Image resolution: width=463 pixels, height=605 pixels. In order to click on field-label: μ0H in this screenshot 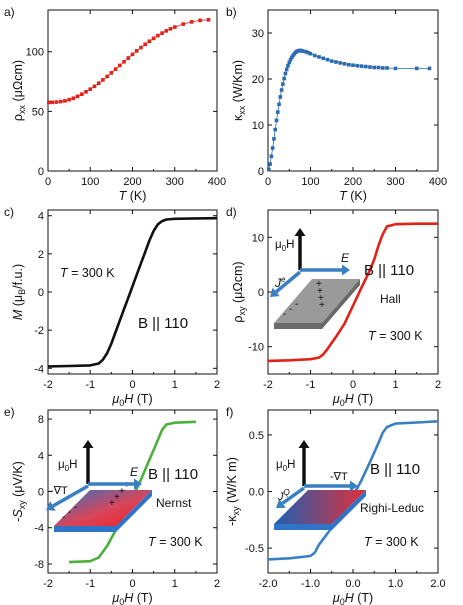, I will do `click(67, 466)`.